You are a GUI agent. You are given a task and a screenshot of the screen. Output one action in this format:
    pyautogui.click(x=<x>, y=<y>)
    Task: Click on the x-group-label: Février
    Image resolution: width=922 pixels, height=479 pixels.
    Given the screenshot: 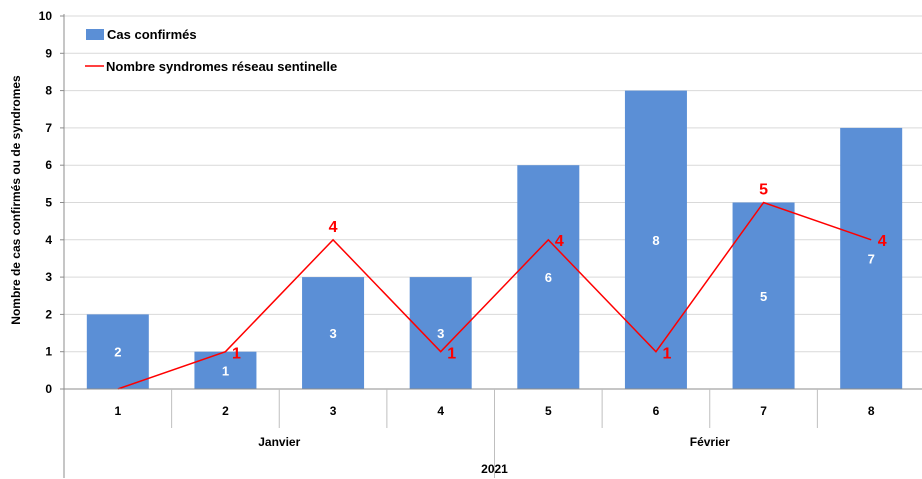 What is the action you would take?
    pyautogui.click(x=710, y=442)
    